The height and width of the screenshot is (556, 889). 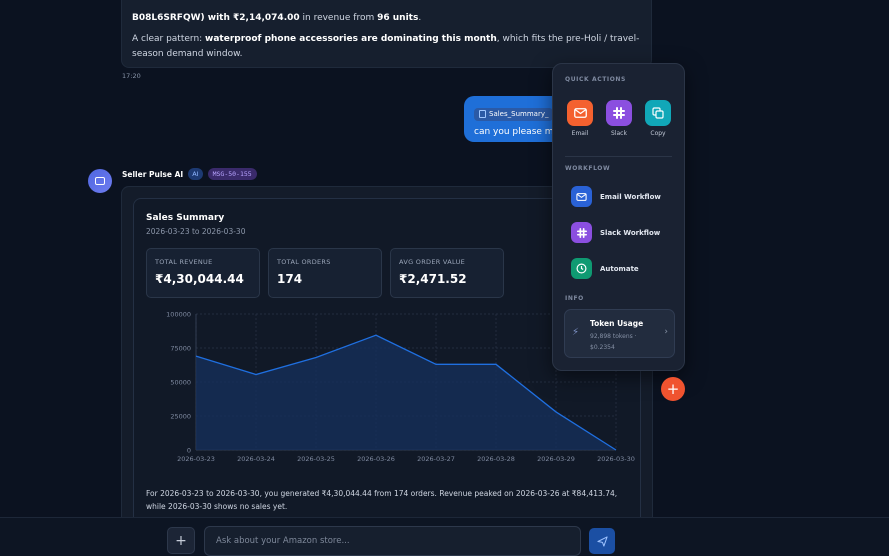 I want to click on y-tick-label: 25000, so click(x=180, y=417).